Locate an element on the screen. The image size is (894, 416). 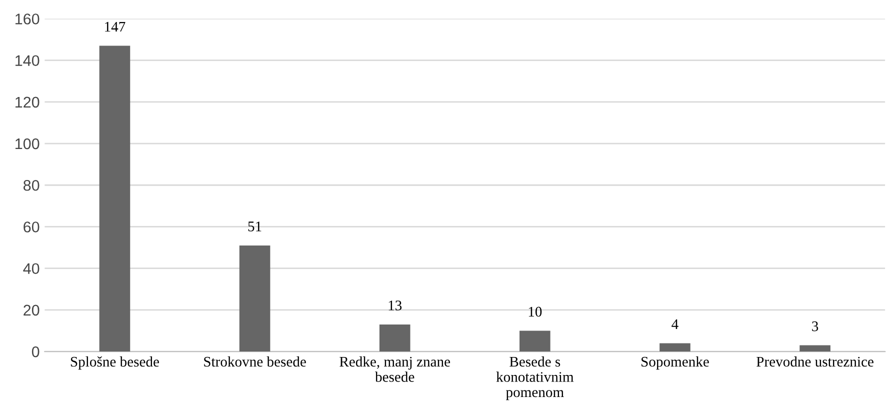
y-tick-label: 60 is located at coordinates (32, 227).